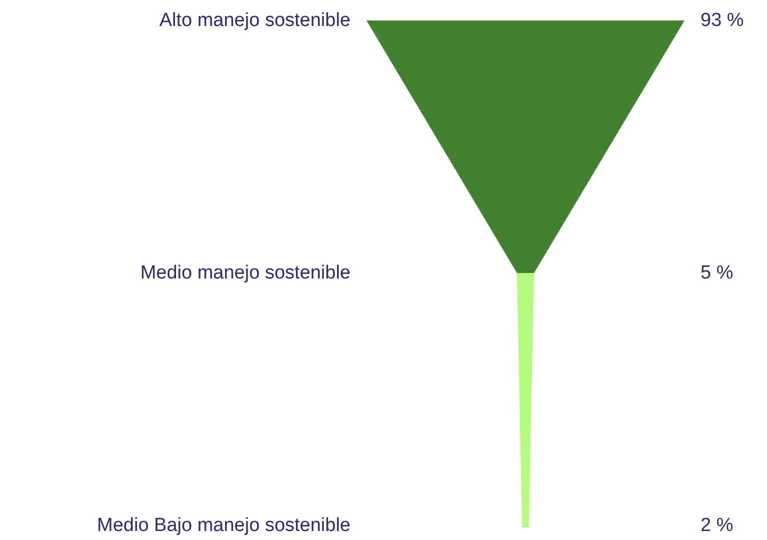 This screenshot has width=767, height=540. Describe the element at coordinates (224, 525) in the screenshot. I see `category-label: Medio Bajo manejo sostenible` at that location.